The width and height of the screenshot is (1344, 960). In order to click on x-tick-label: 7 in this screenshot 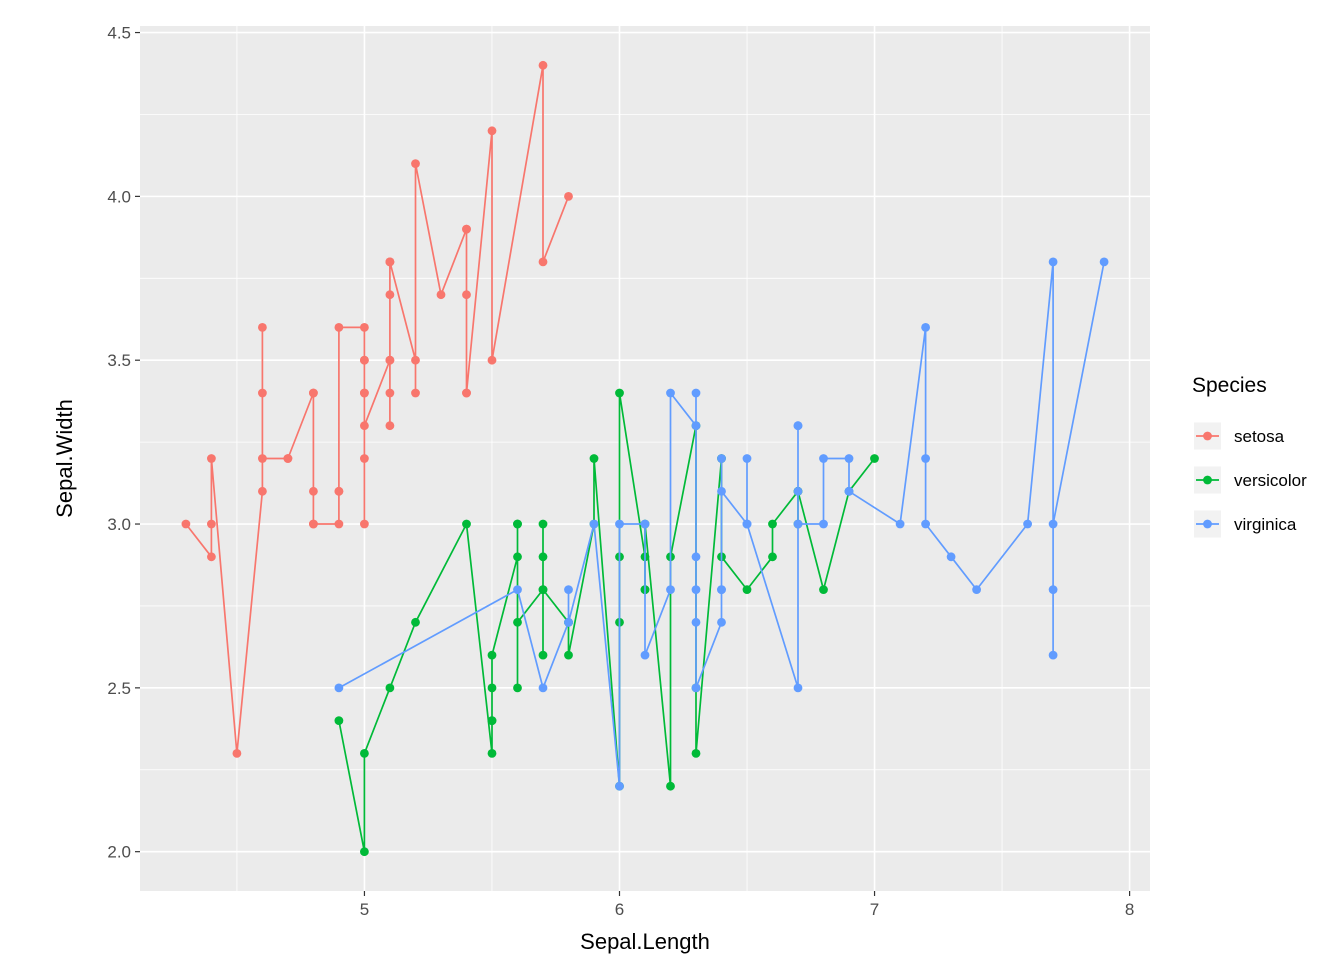, I will do `click(874, 909)`.